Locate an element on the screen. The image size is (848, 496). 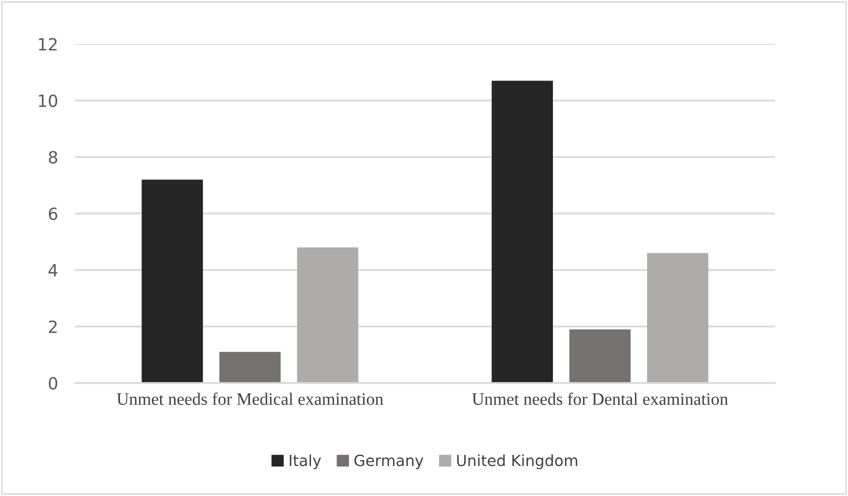
y-tick-label: 8 is located at coordinates (53, 157).